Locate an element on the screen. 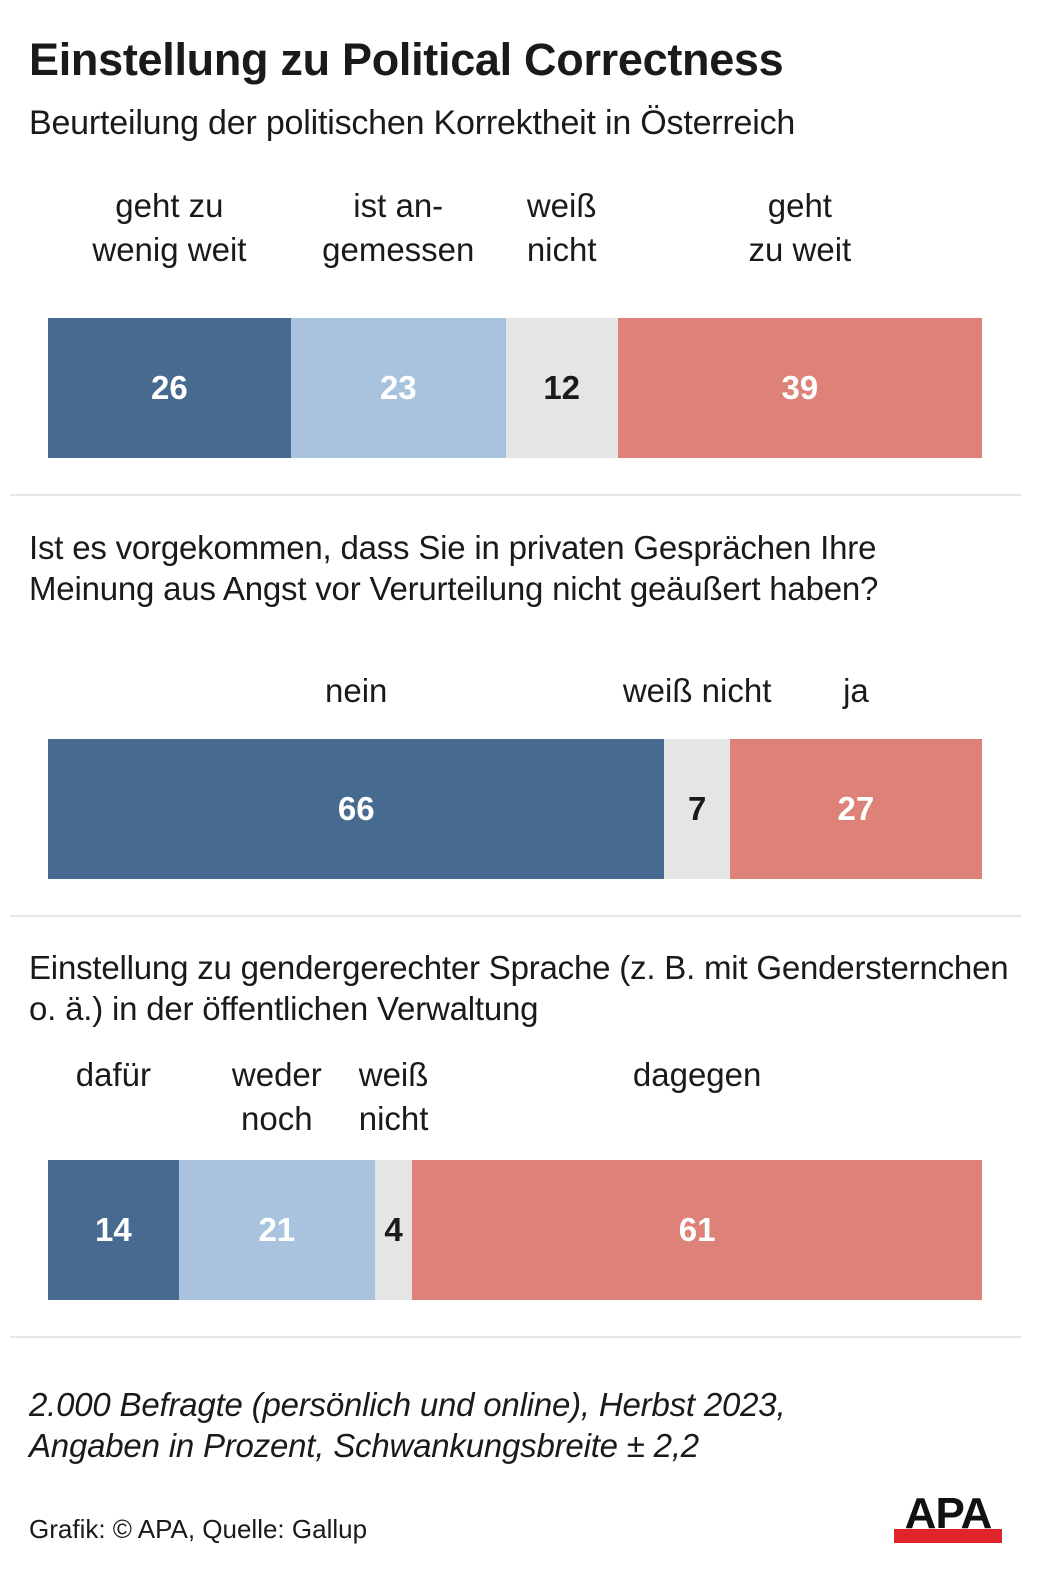 The image size is (1041, 1583). category-label: geht zu weit is located at coordinates (800, 227).